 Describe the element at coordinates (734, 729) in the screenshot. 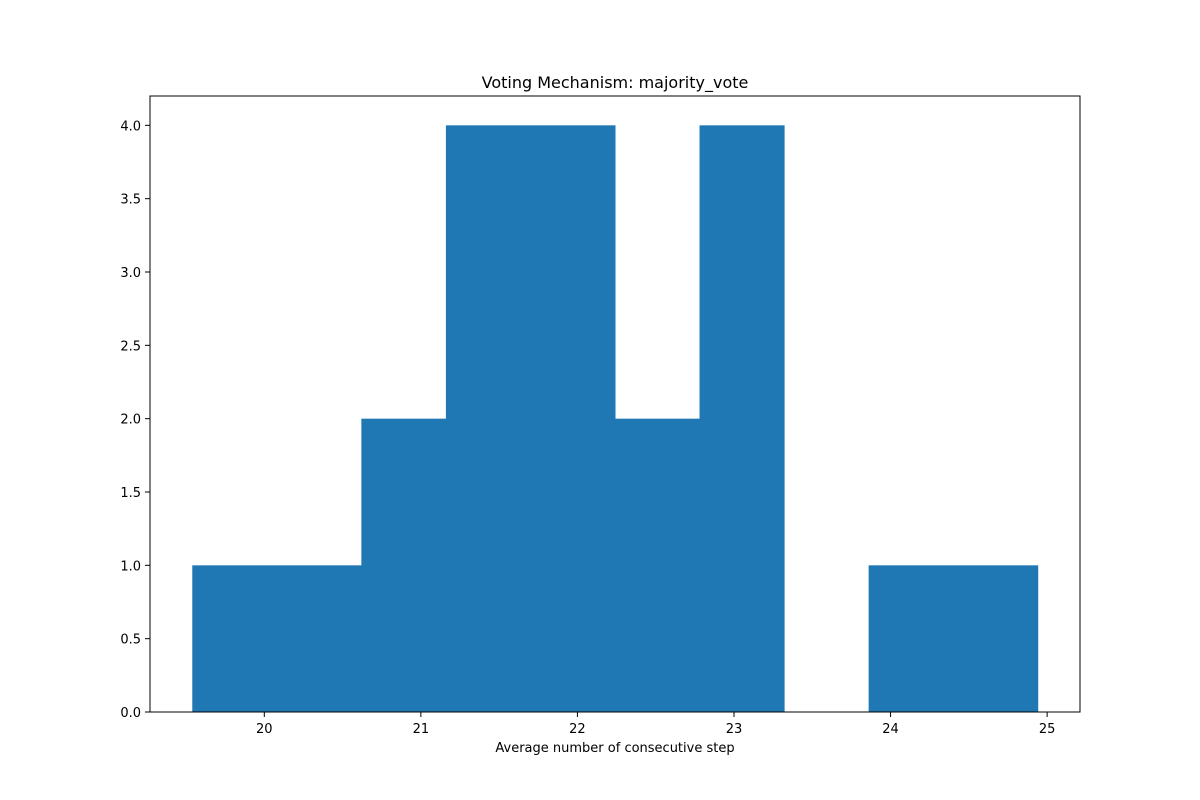

I see `x-tick-label: 23` at that location.